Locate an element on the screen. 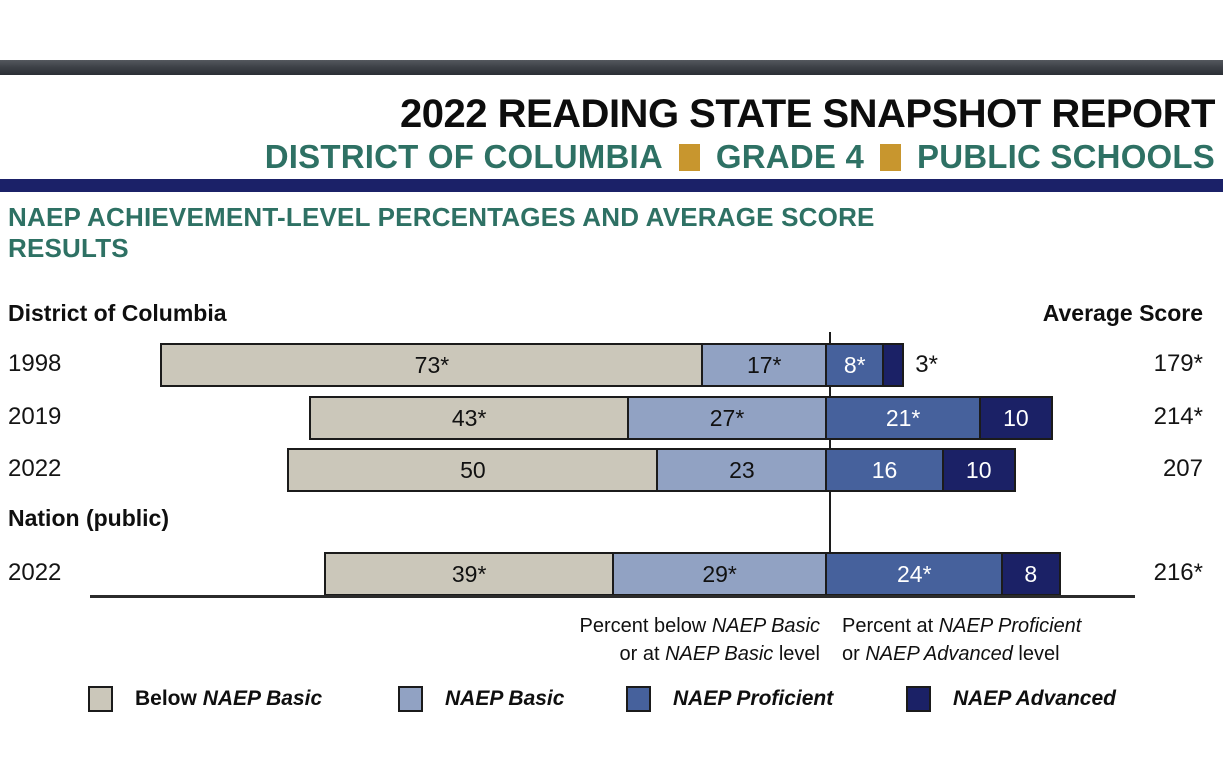  legend-item: NAEP Advanced is located at coordinates (1011, 699).